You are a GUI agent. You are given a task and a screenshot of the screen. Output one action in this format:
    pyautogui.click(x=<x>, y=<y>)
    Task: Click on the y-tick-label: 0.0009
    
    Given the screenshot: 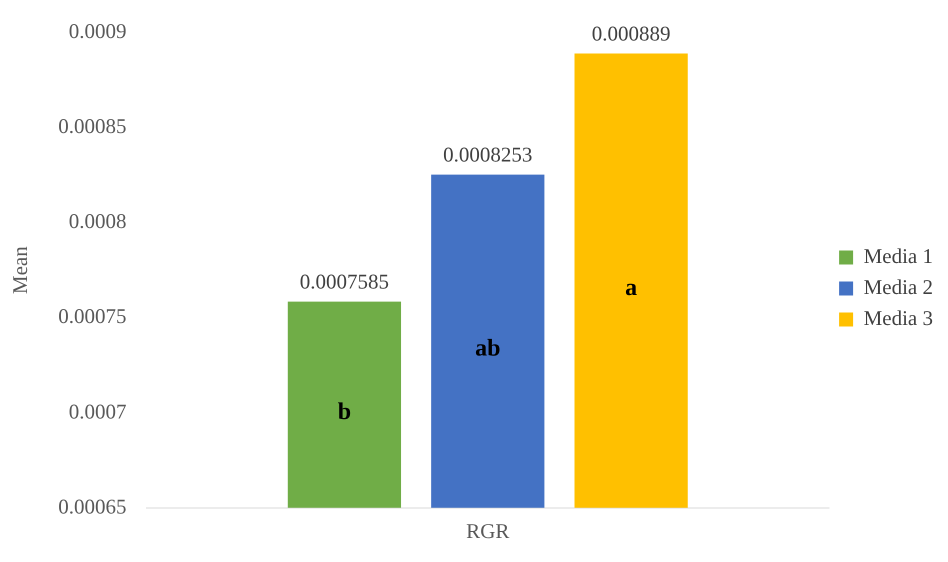 What is the action you would take?
    pyautogui.click(x=97, y=31)
    